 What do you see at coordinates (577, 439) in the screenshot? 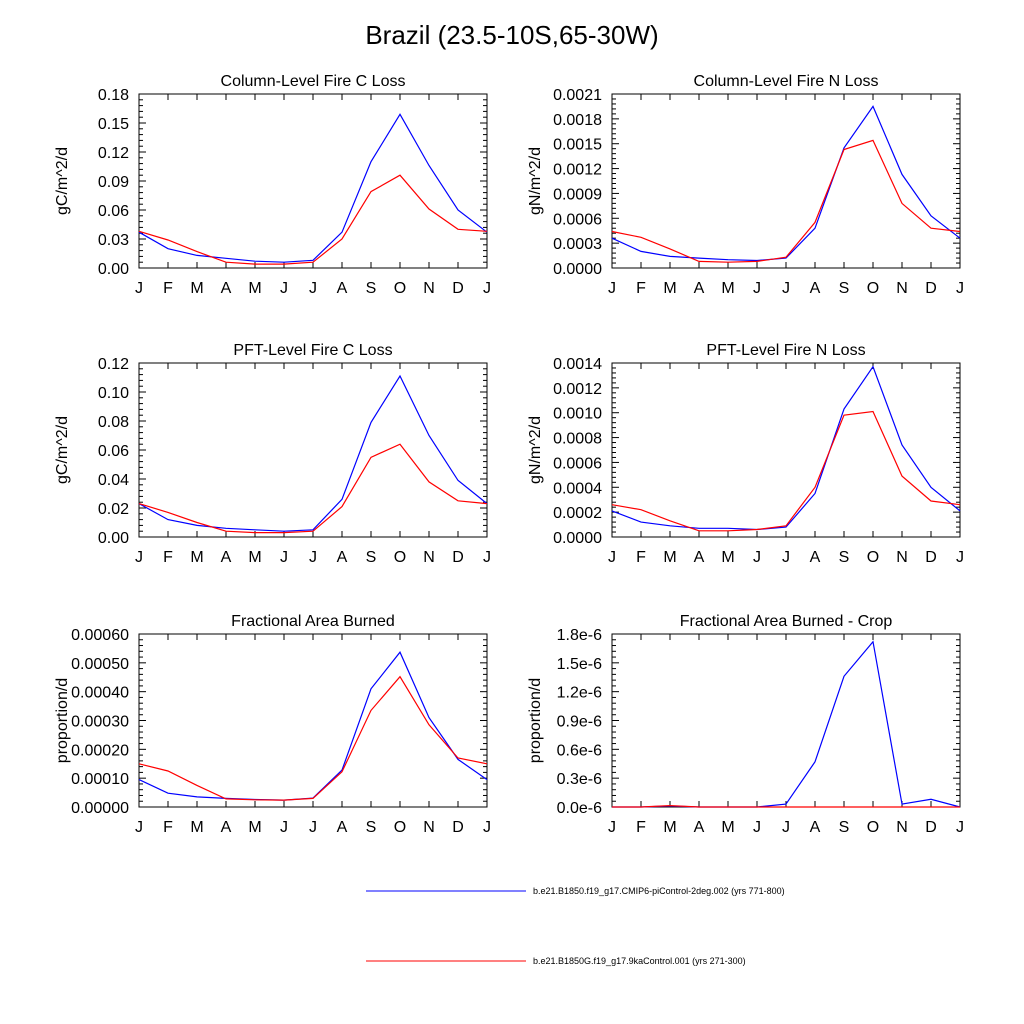
I see `y-tick-label: 0.0008` at bounding box center [577, 439].